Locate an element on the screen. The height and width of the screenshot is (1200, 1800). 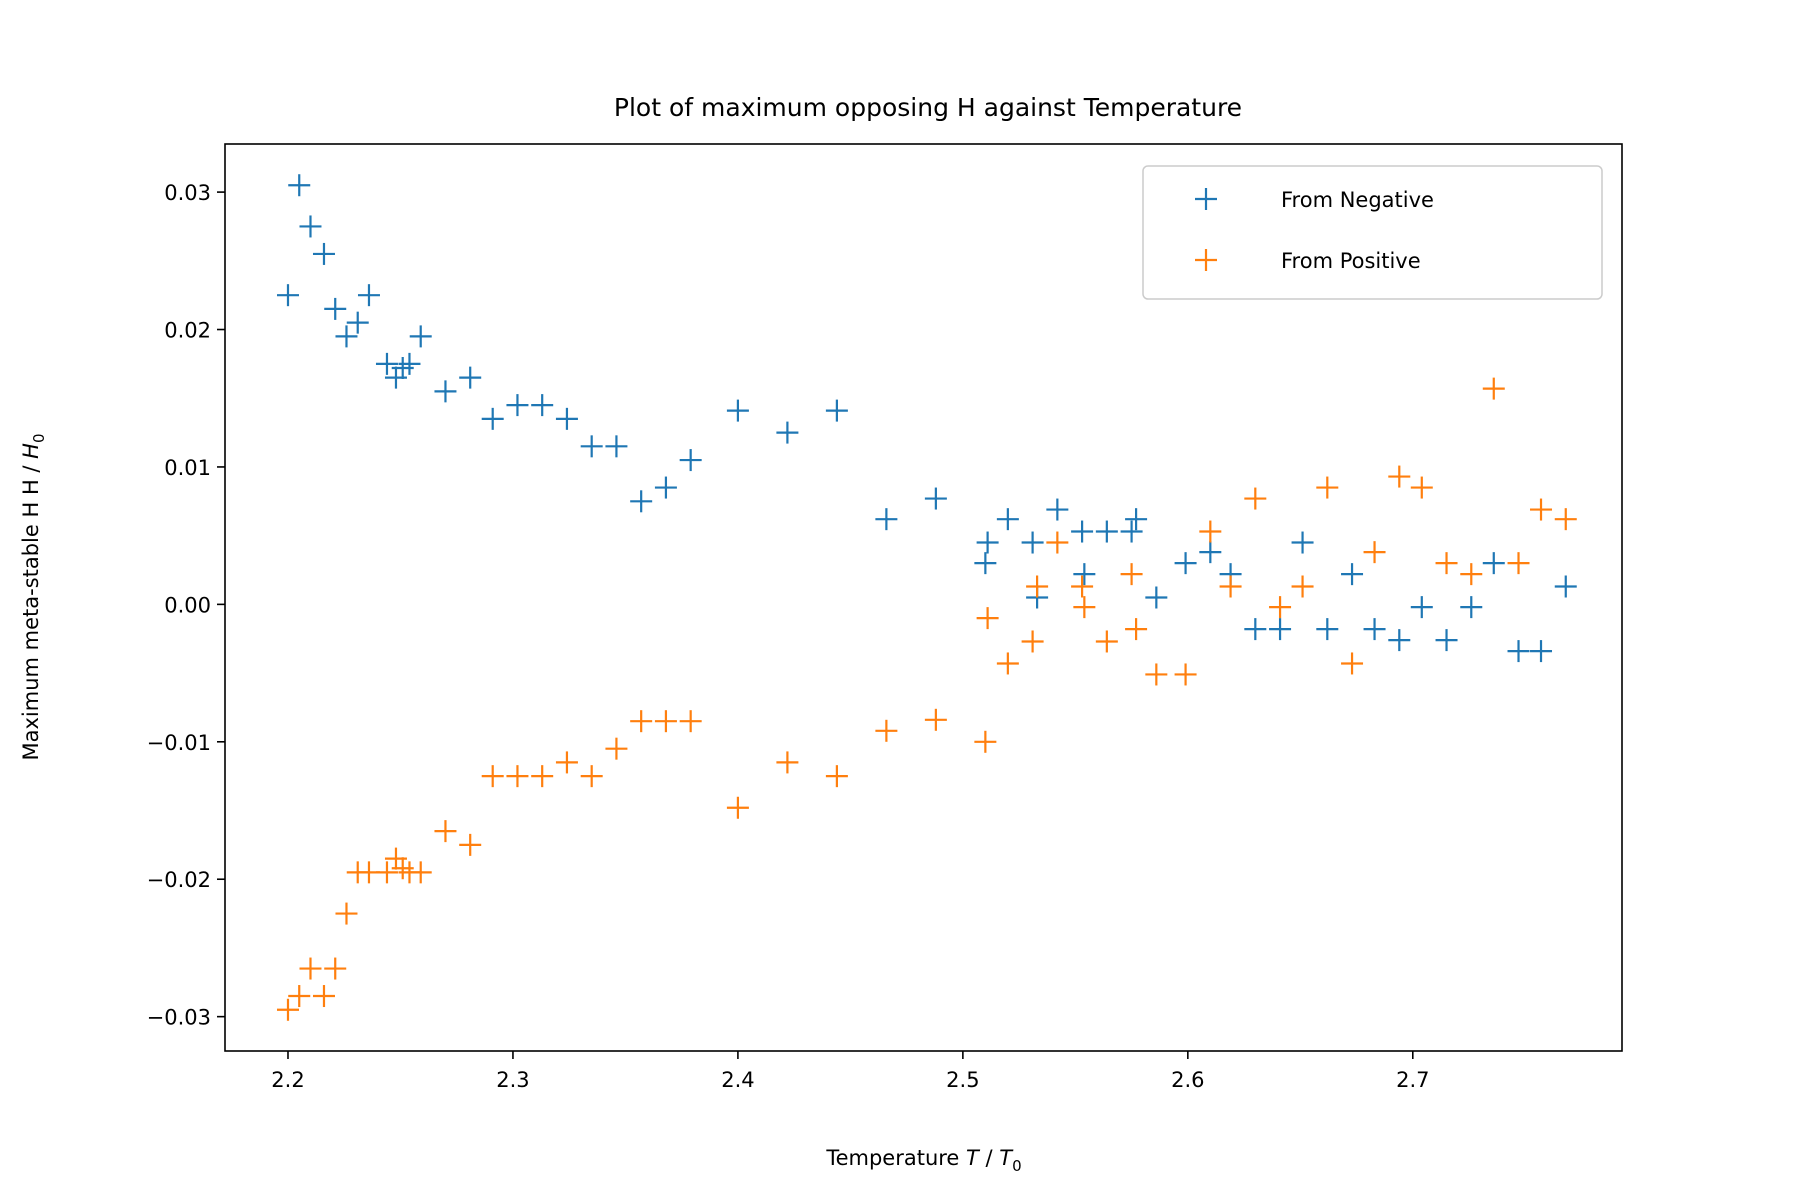
y-tick-label: 0.01 is located at coordinates (187, 468).